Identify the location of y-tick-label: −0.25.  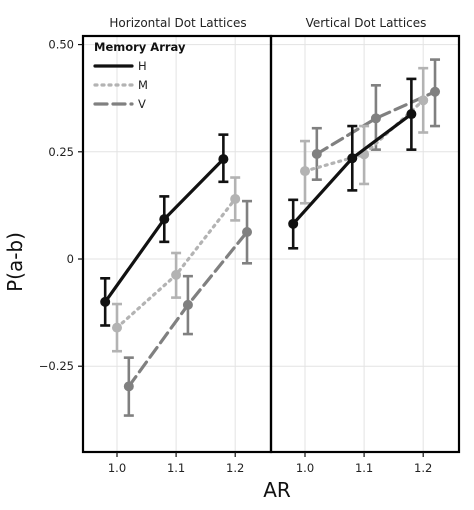
(56, 366).